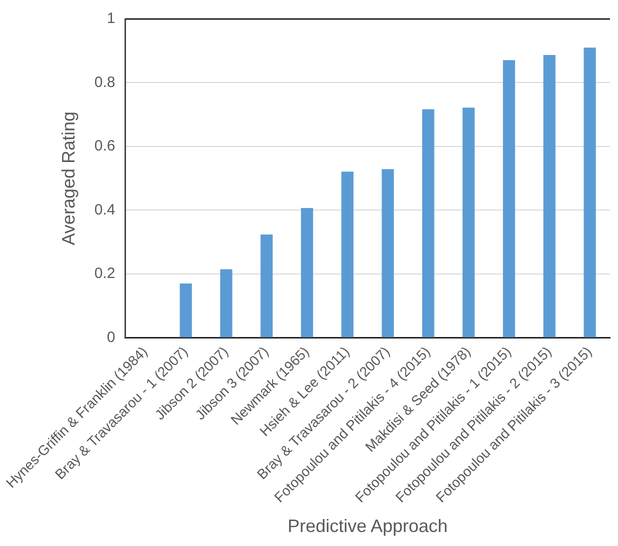 The width and height of the screenshot is (618, 546). What do you see at coordinates (105, 146) in the screenshot?
I see `y-tick-label: 0.6` at bounding box center [105, 146].